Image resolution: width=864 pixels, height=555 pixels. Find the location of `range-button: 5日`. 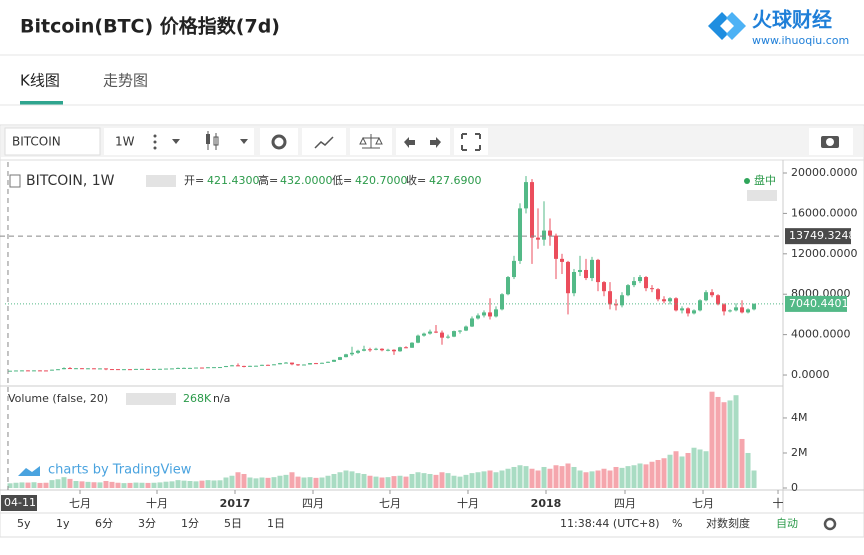

range-button: 5日 is located at coordinates (233, 523).